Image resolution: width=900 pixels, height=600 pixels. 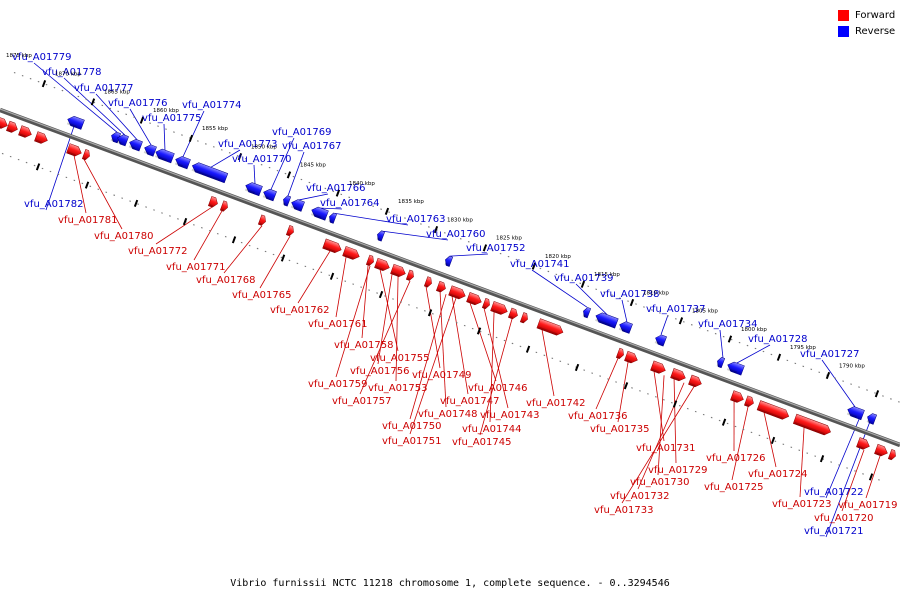 What do you see at coordinates (361, 401) in the screenshot?
I see `gene-label-vfu_A01757: vfu_A01757` at bounding box center [361, 401].